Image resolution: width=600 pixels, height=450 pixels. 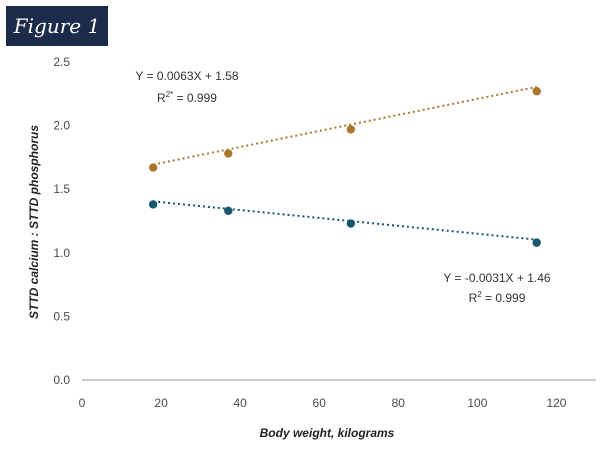 I want to click on equation-lower: Y = -0.0031X + 1.46, so click(x=497, y=278).